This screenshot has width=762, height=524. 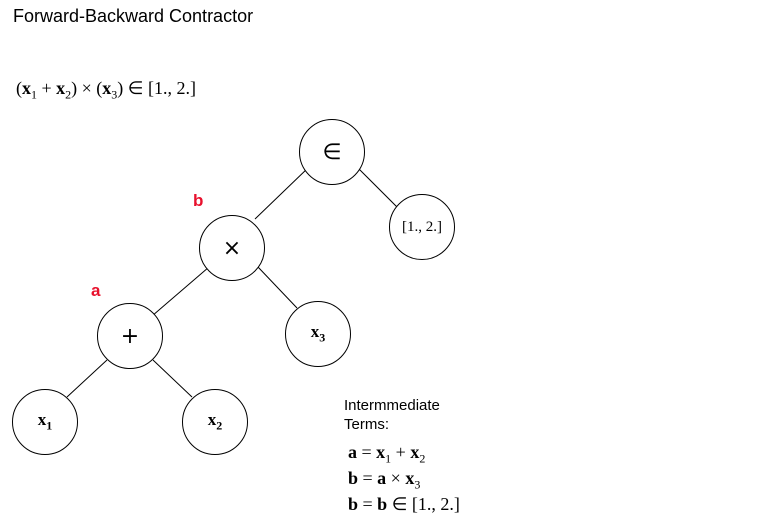 I want to click on plus-symbol: +, so click(x=130, y=336).